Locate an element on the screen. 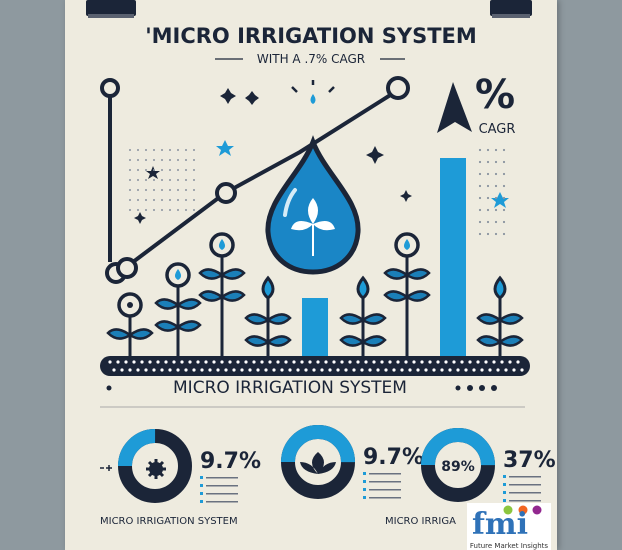  page-title: 'MICRO IRRIGATION SYSTEM is located at coordinates (311, 36).